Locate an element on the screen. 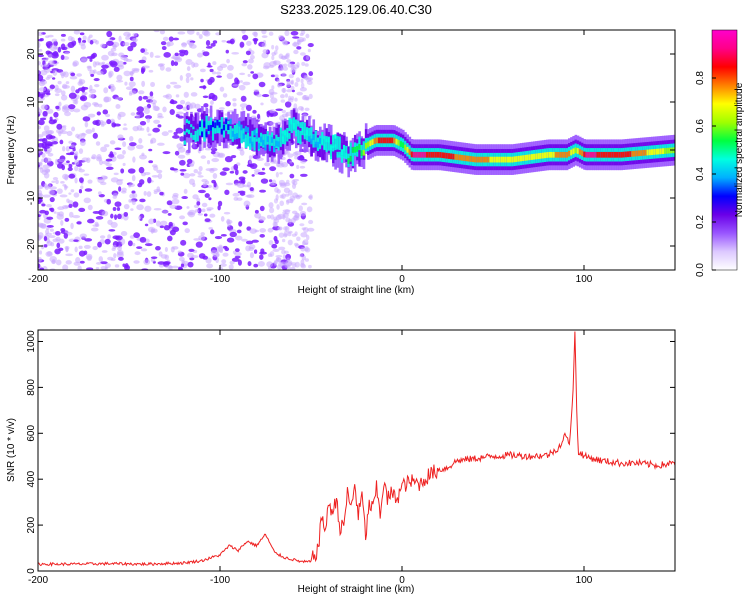  spectrogram-x-label: Height of straight line (km) is located at coordinates (356, 290).